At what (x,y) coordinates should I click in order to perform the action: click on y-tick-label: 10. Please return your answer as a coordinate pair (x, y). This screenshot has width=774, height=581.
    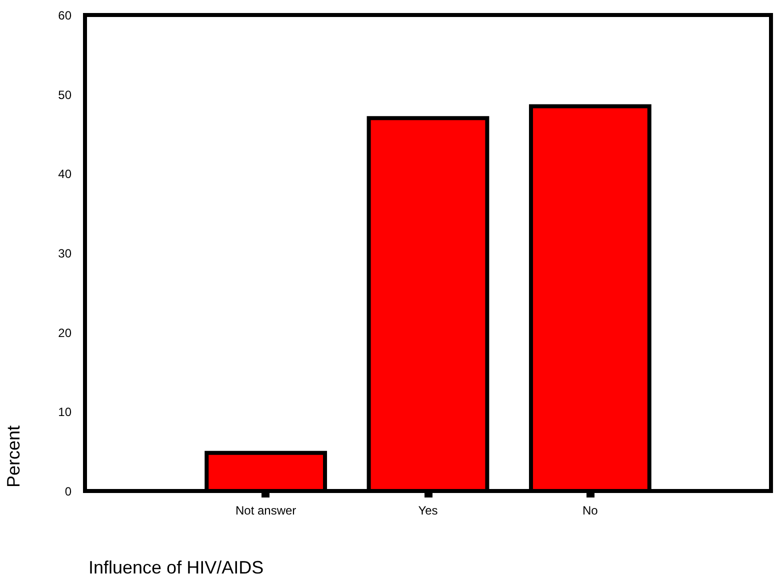
    Looking at the image, I should click on (65, 412).